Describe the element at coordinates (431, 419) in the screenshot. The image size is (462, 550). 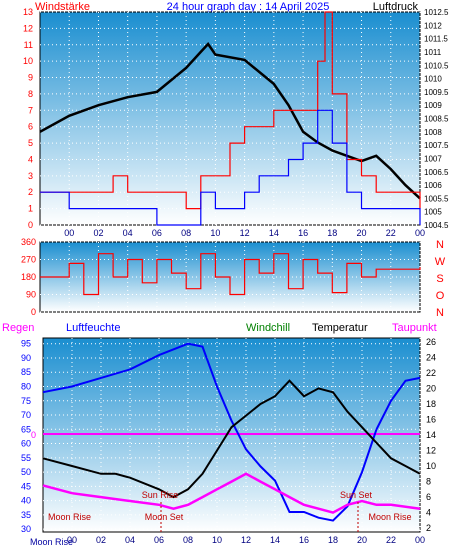
I see `temperature-tick-label: 16` at that location.